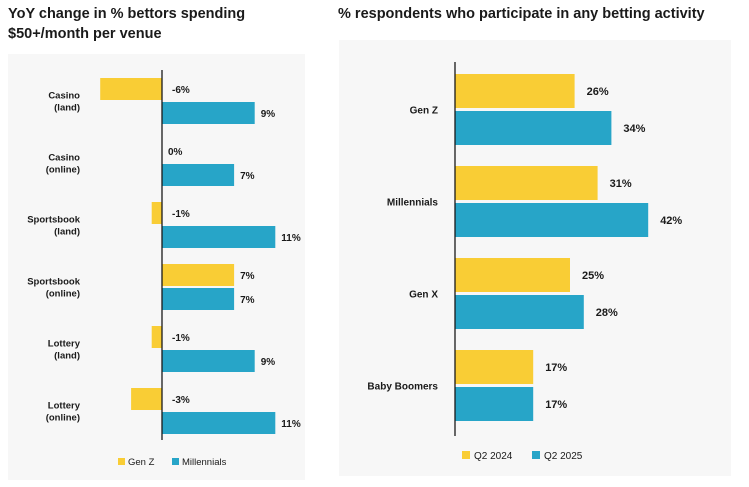 This screenshot has width=749, height=487. I want to click on bar-gen-z-sportsbook-online, so click(198, 275).